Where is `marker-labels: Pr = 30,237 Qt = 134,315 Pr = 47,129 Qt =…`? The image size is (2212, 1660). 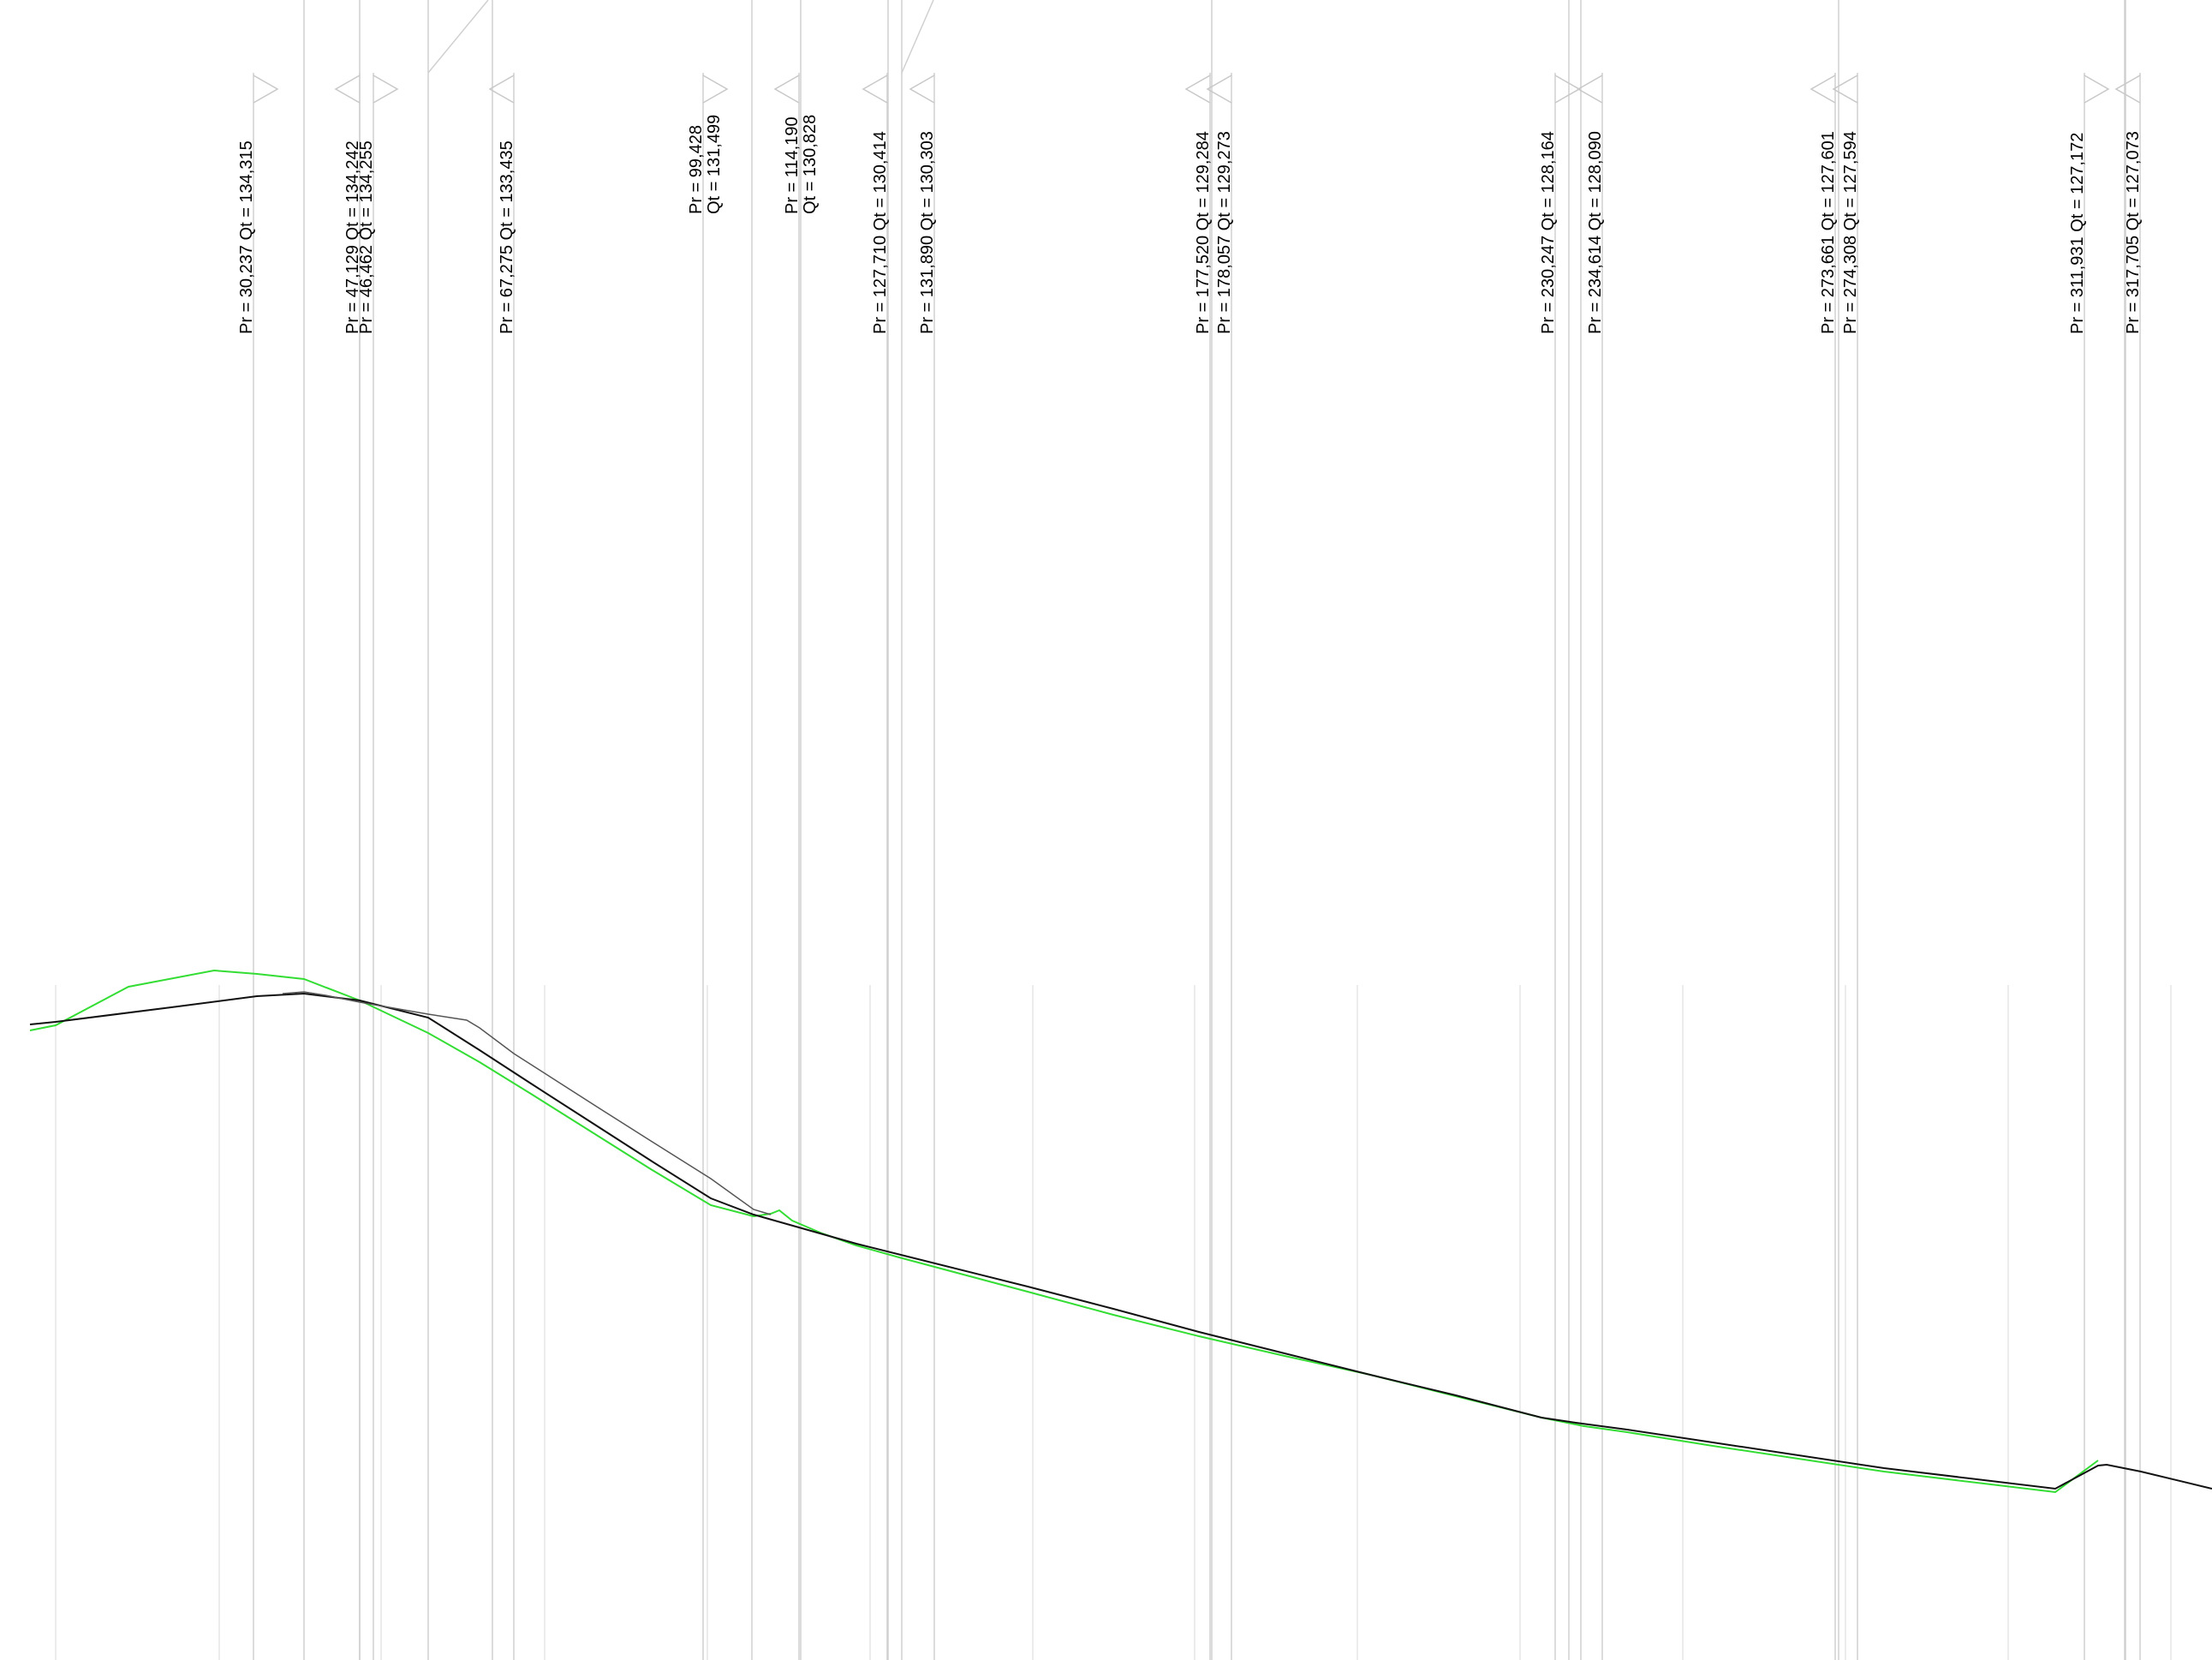
marker-labels: Pr = 30,237 Qt = 134,315 Pr = 47,129 Qt =… is located at coordinates (1190, 204).